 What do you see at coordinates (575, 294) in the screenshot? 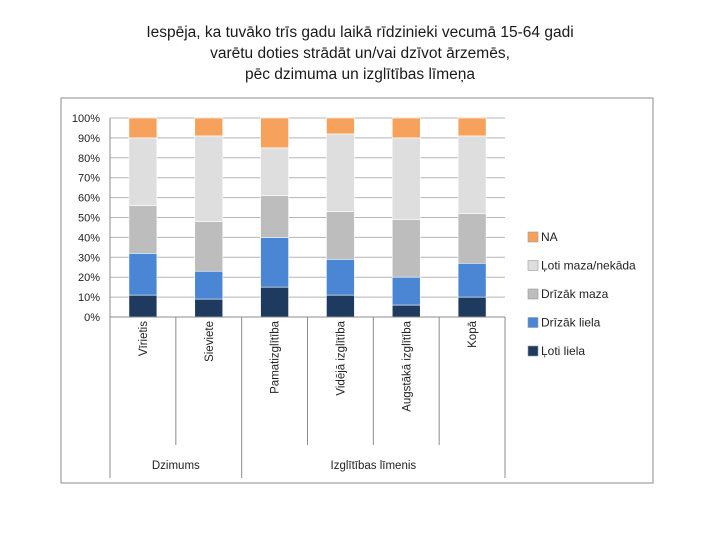
I see `legend-label: Drīzāk maza` at bounding box center [575, 294].